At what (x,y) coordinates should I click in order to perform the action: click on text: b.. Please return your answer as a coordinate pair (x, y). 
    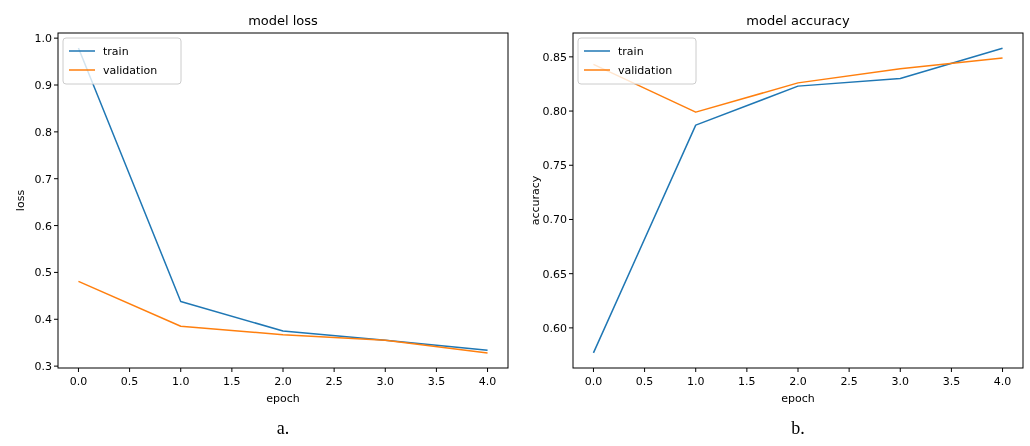
    Looking at the image, I should click on (798, 428).